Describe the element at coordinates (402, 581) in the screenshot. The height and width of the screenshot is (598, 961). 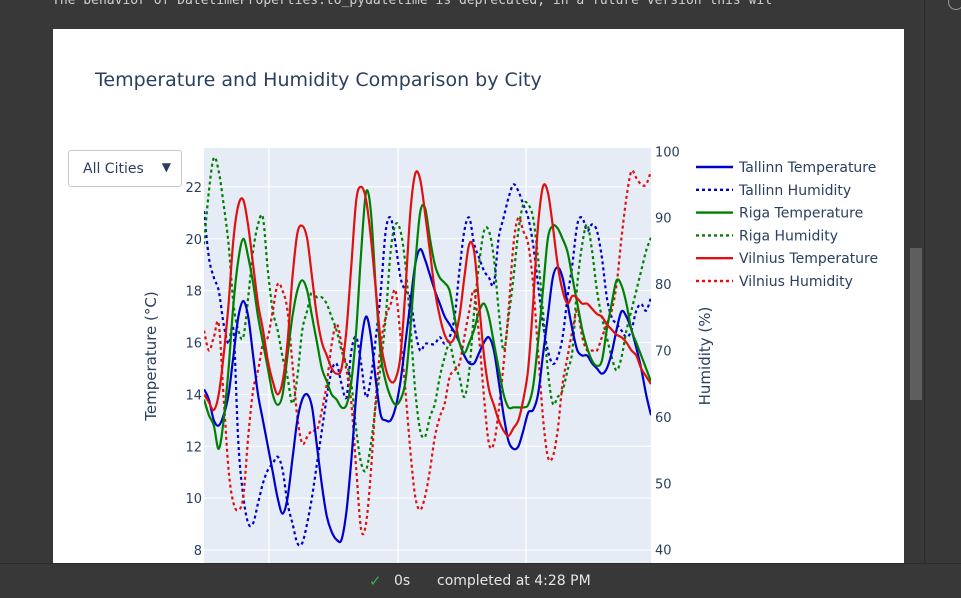
I see `elapsed-time: 0s` at that location.